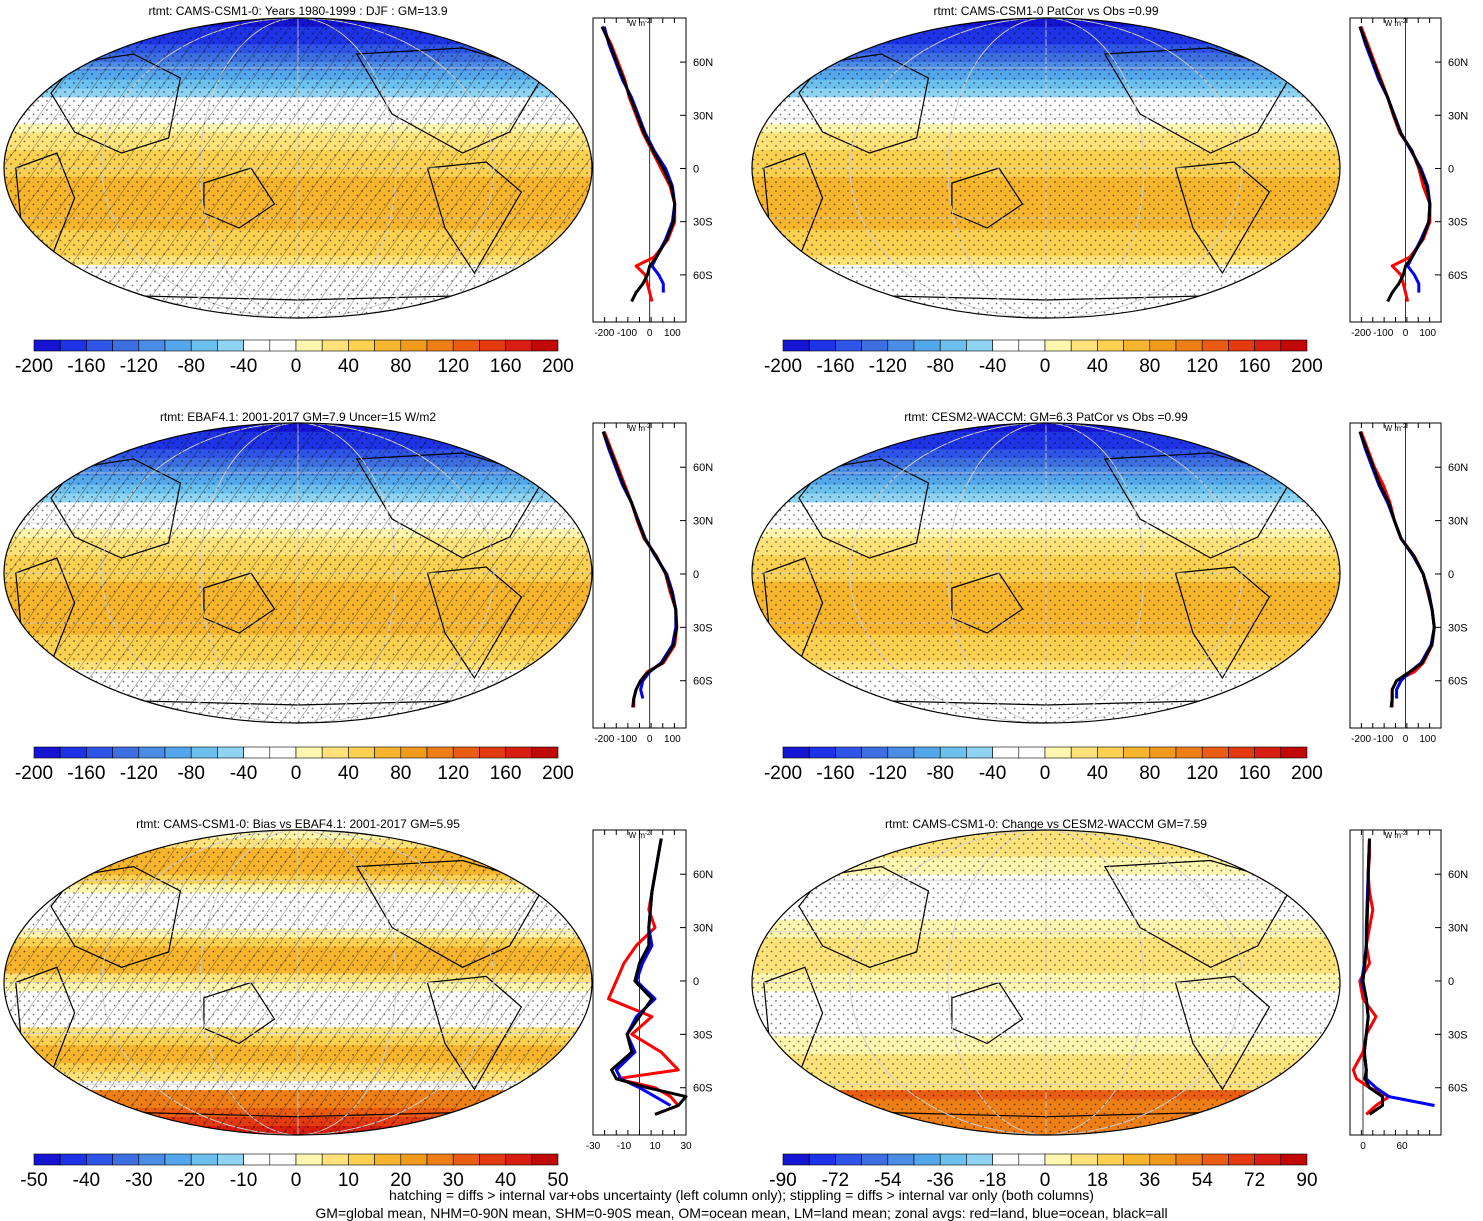 The width and height of the screenshot is (1483, 1221). Describe the element at coordinates (243, 1180) in the screenshot. I see `colorbar-tick-label: -10` at that location.